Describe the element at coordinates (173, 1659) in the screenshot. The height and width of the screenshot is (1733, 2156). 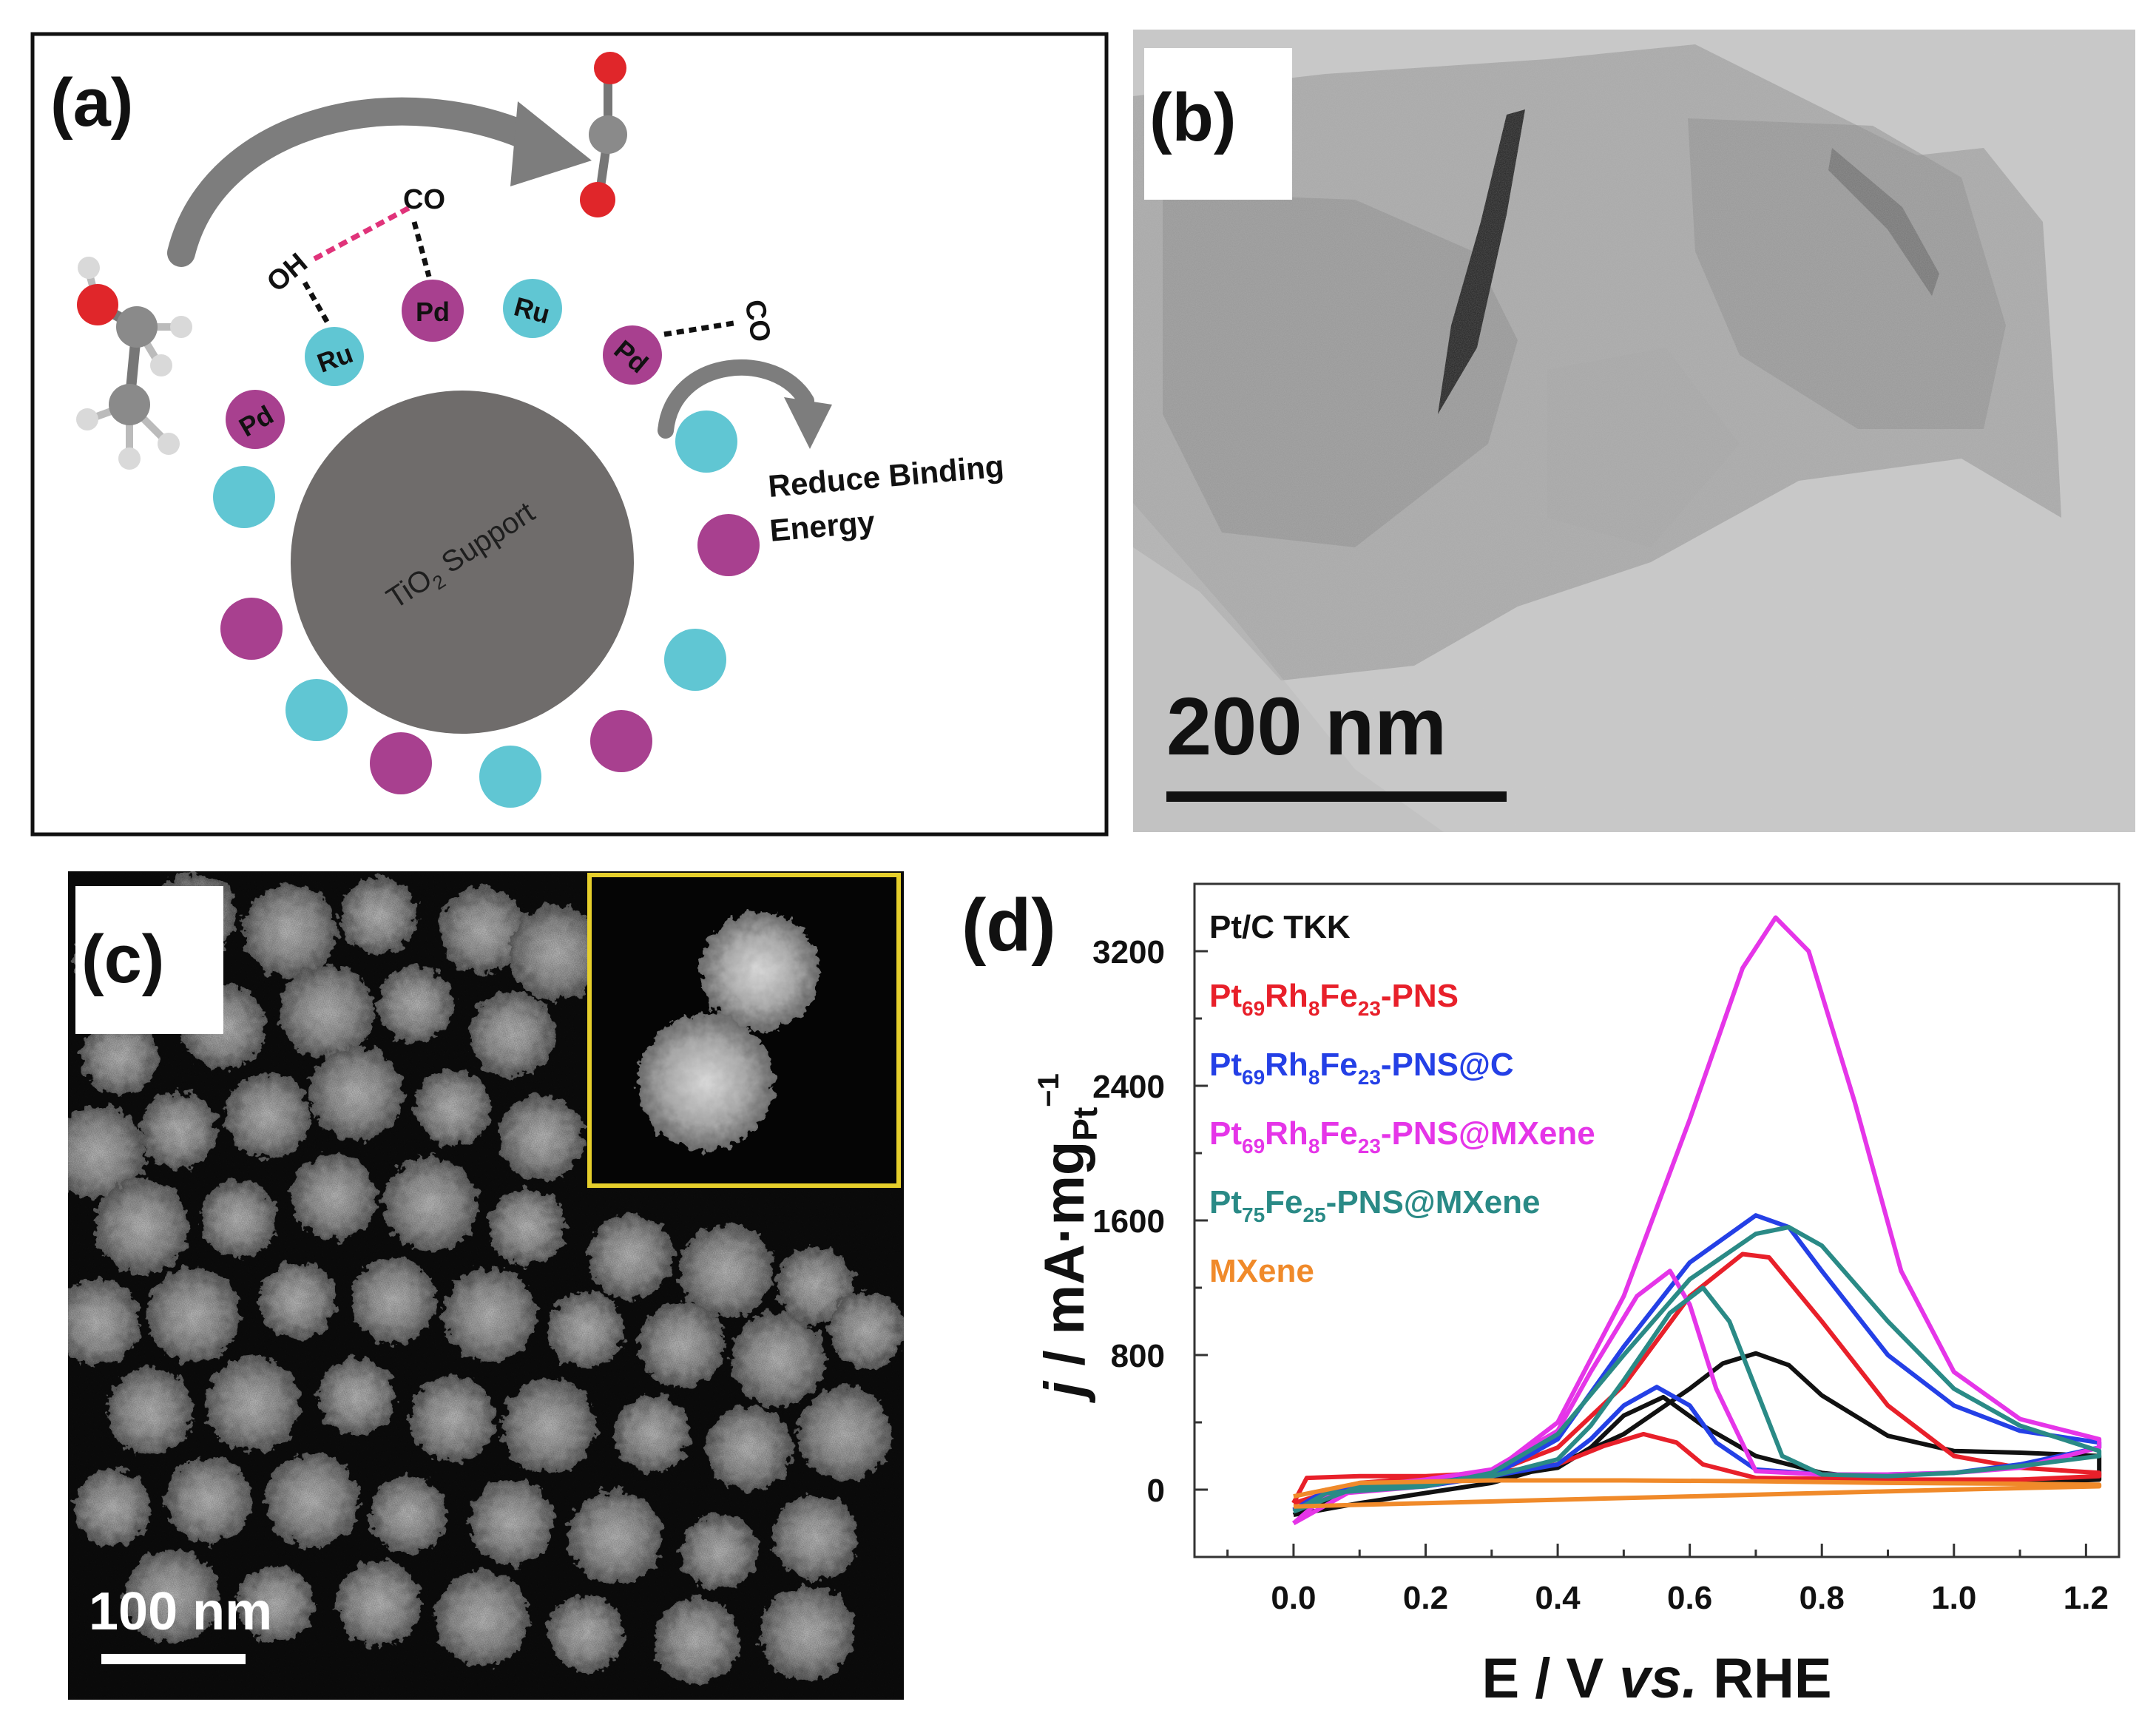
I see `scale-bar-c` at that location.